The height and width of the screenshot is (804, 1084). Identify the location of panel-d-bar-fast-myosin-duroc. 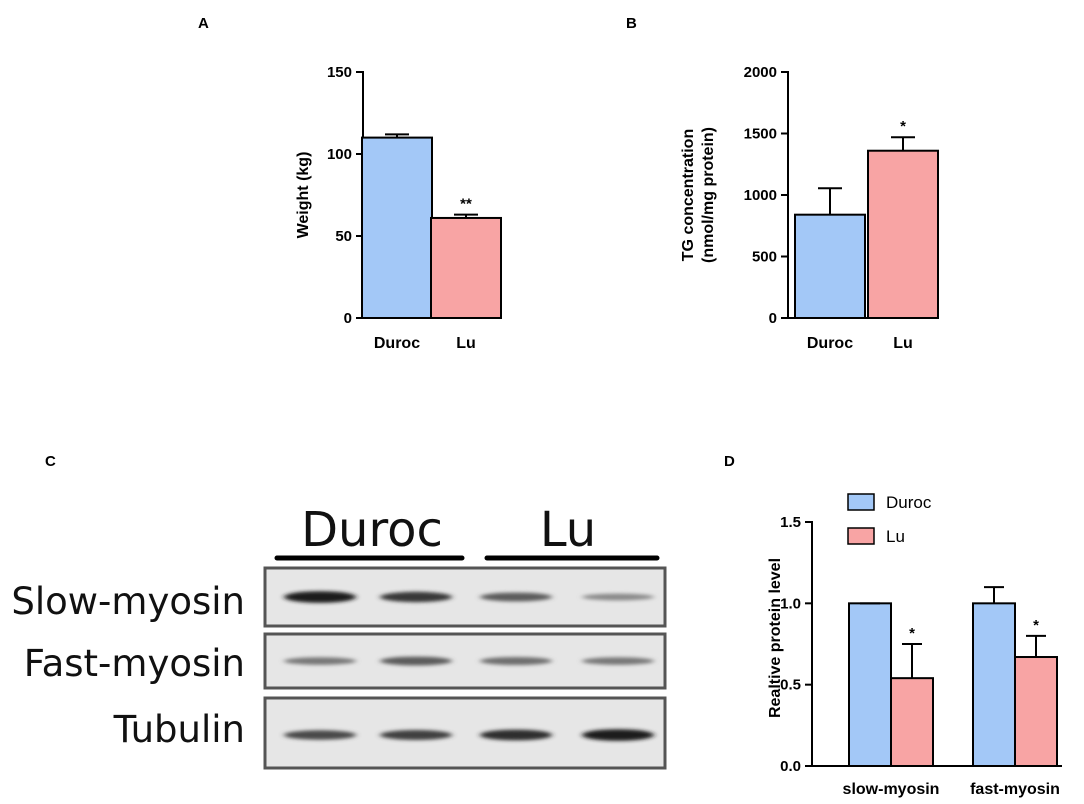
(994, 684).